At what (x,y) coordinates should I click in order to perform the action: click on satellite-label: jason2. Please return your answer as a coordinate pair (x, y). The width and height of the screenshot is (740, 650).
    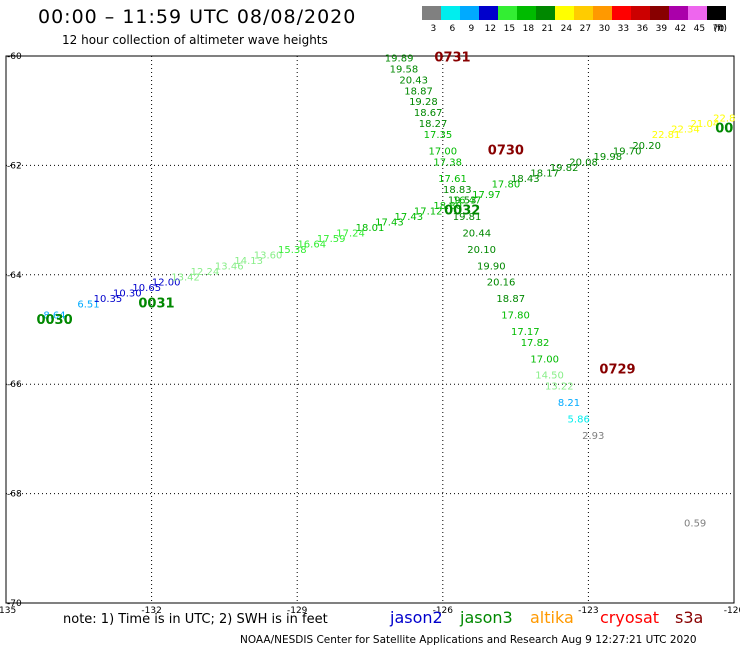
    Looking at the image, I should click on (416, 617).